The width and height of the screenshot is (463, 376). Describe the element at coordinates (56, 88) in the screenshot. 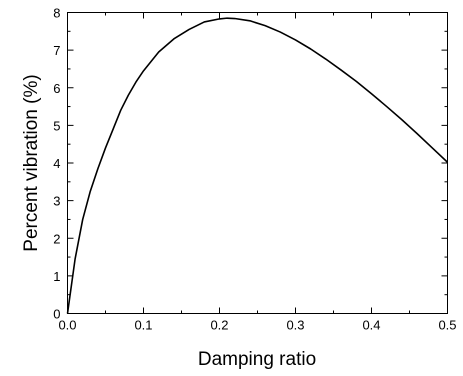

I see `y-tick-label: 6` at that location.